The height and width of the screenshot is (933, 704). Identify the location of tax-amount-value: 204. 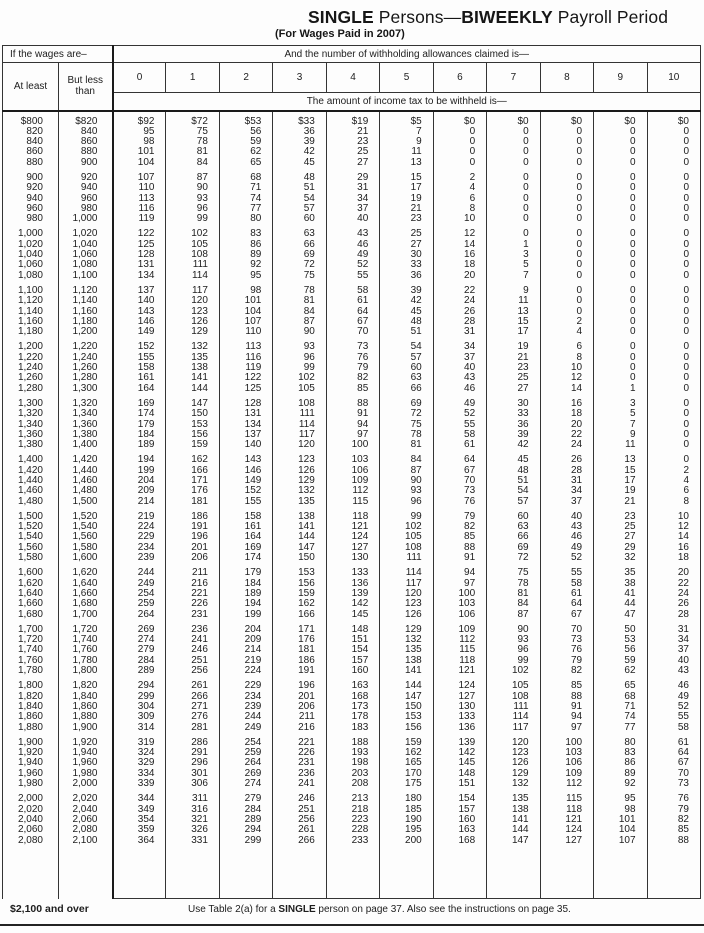
(138, 481).